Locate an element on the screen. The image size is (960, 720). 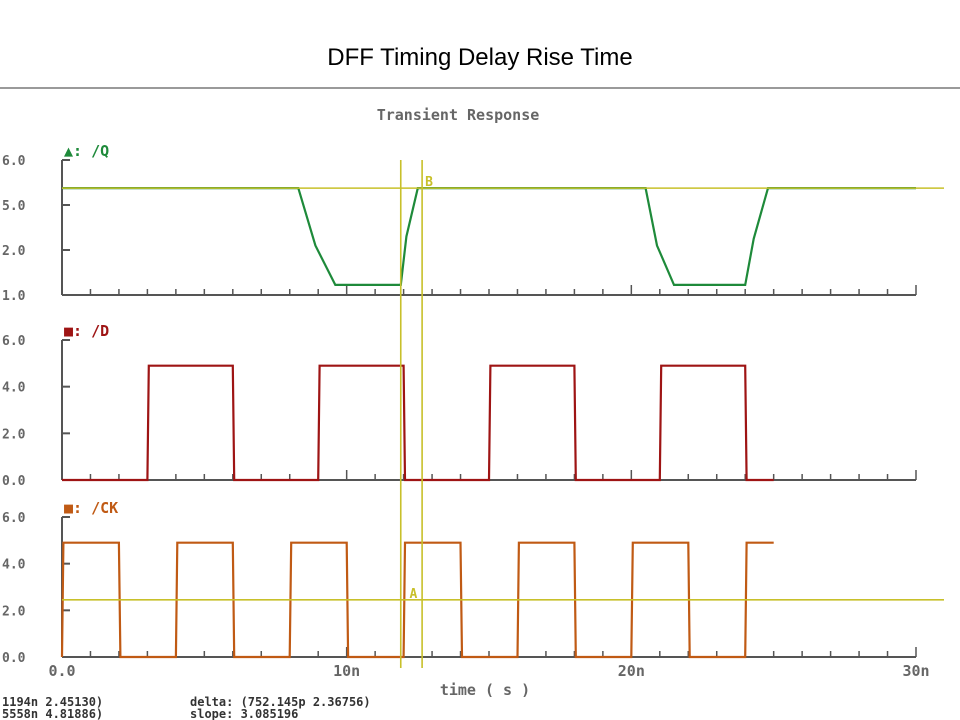
chart-title: Transient Response is located at coordinates (458, 115).